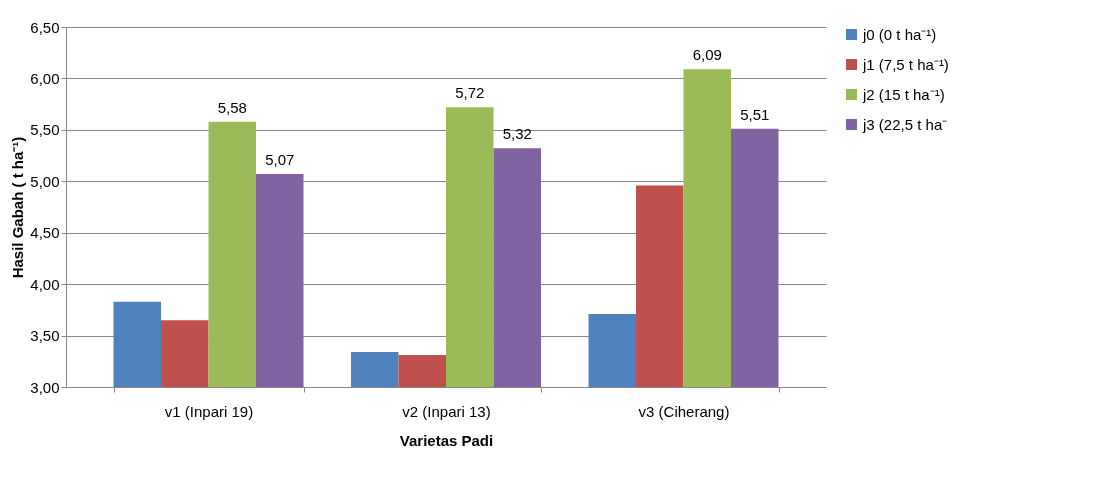 This screenshot has width=1105, height=502. Describe the element at coordinates (45, 336) in the screenshot. I see `y-tick-label: 3,50` at that location.